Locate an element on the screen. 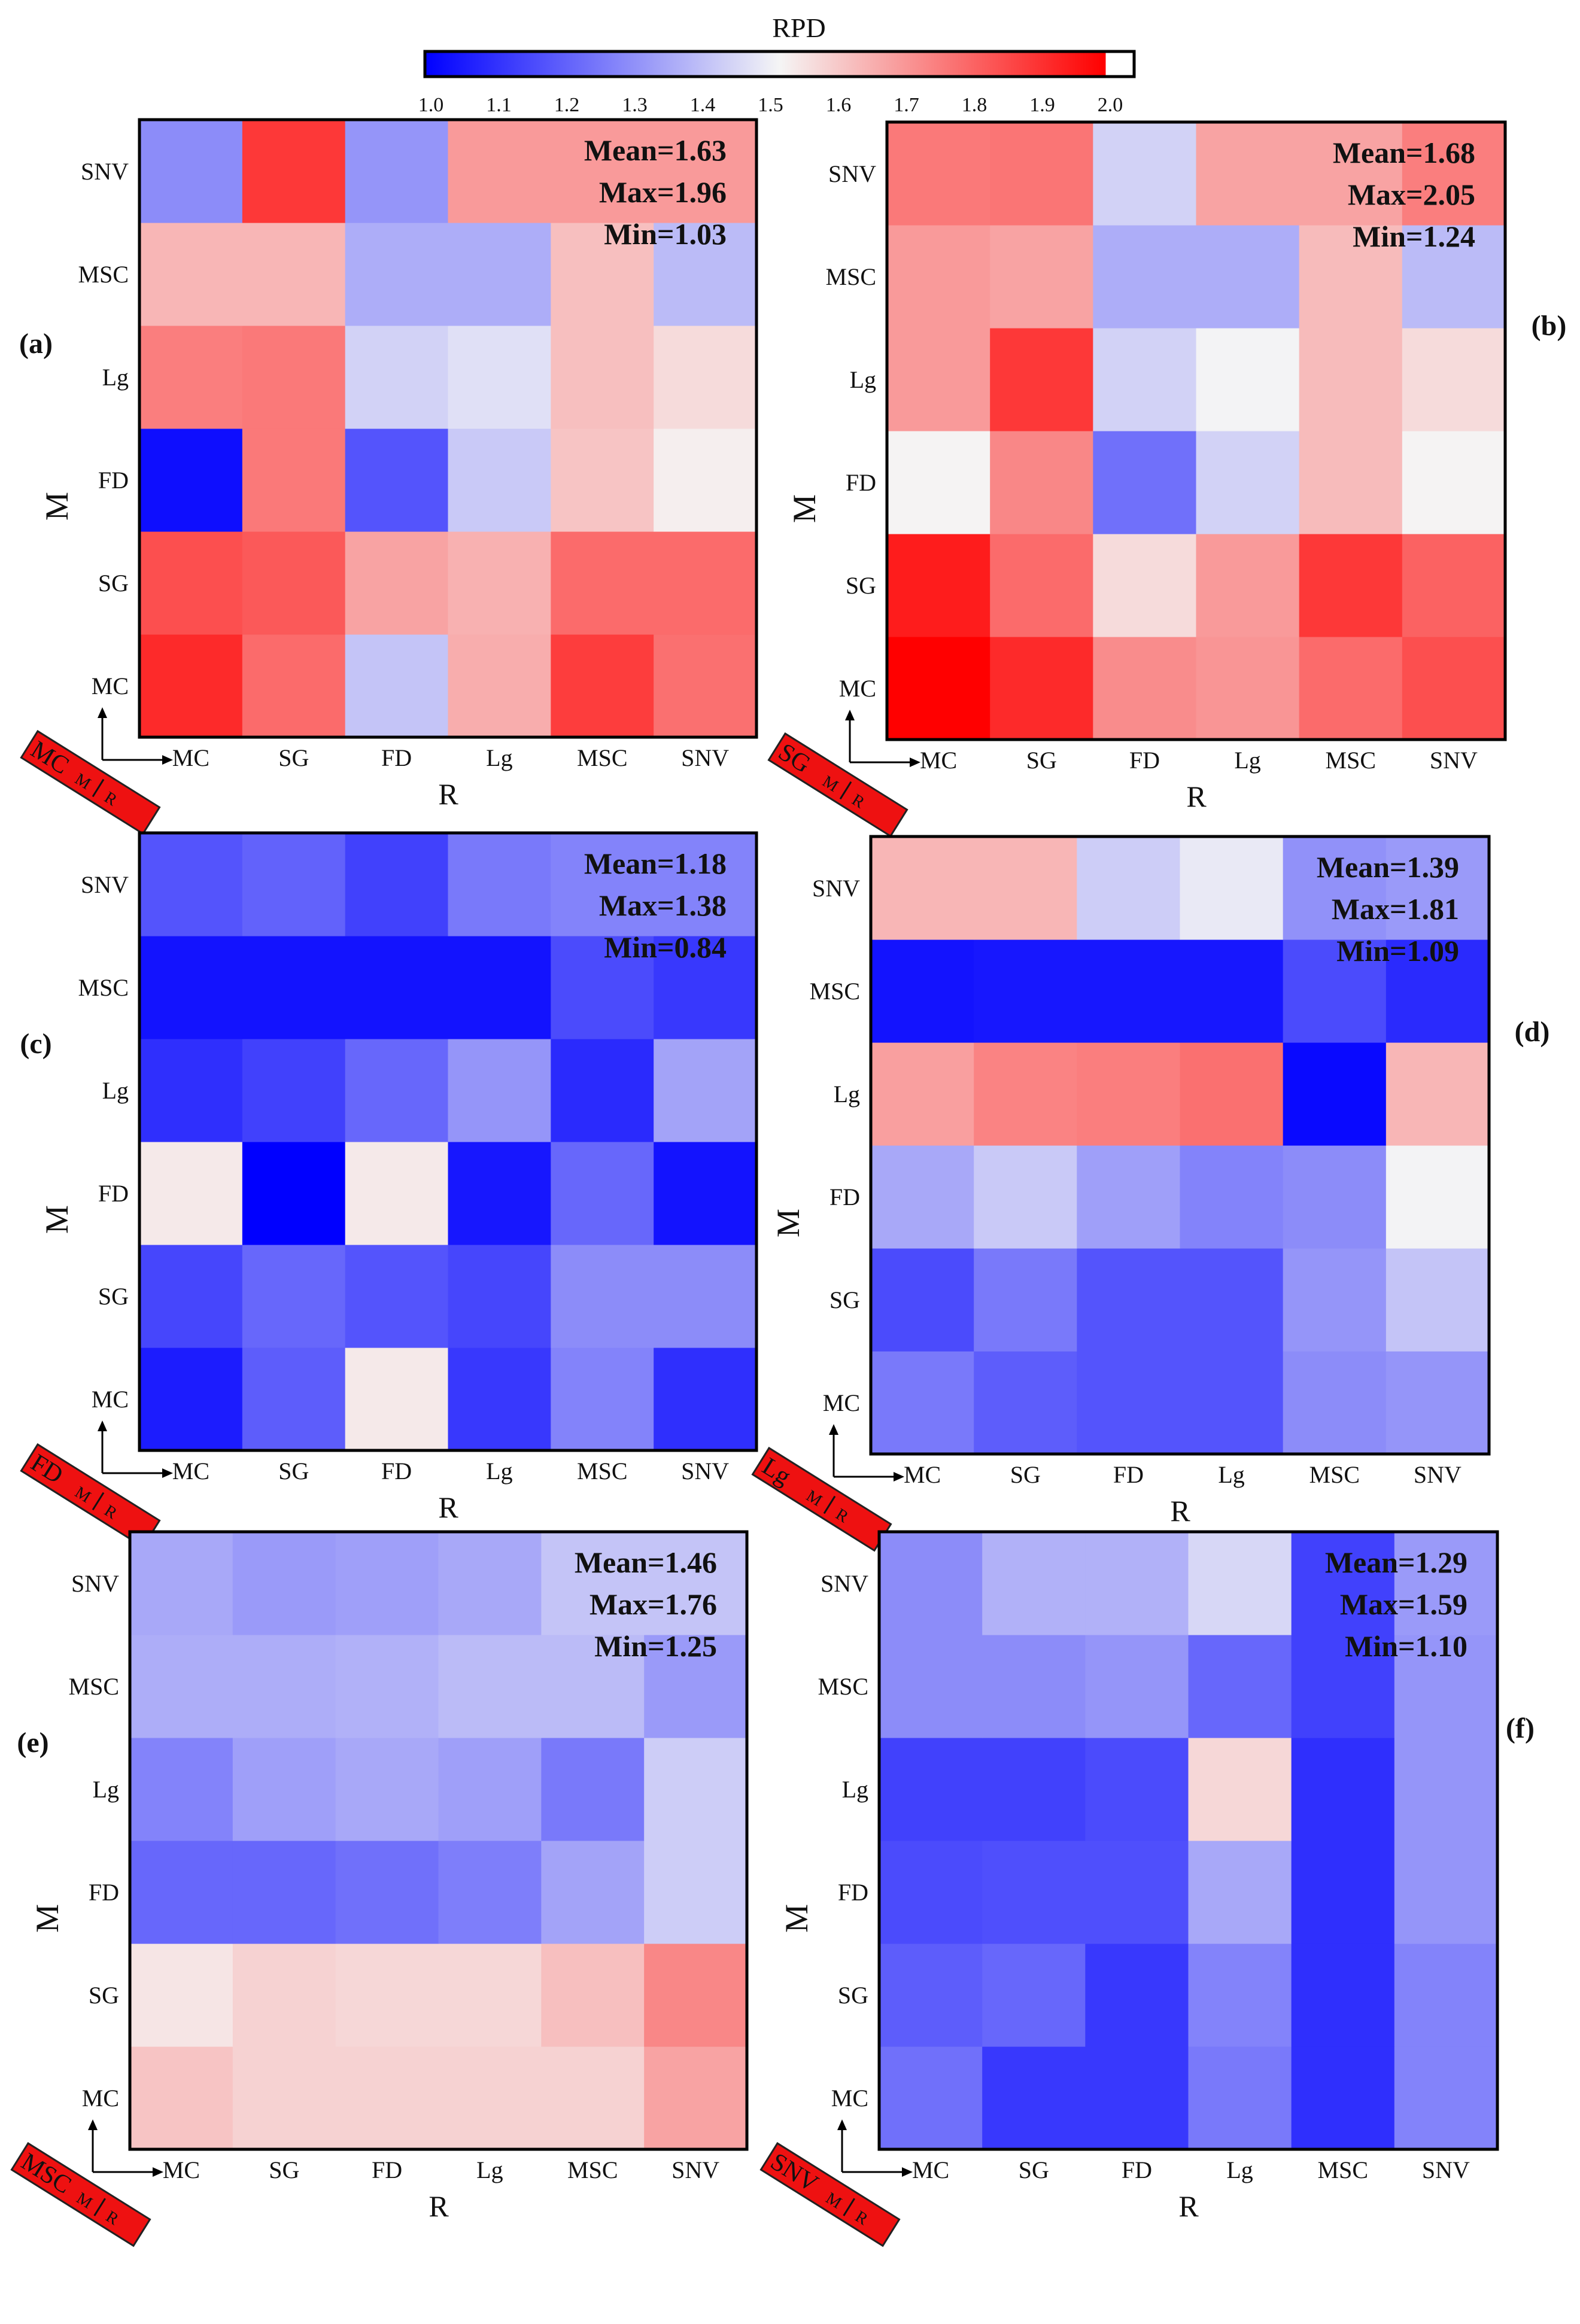  y-tick-label: SNV is located at coordinates (95, 1583).